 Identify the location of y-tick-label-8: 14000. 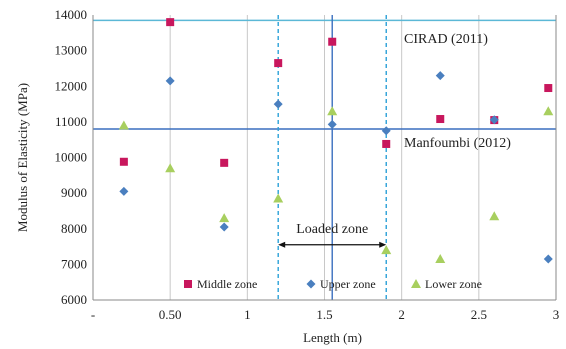
(71, 14).